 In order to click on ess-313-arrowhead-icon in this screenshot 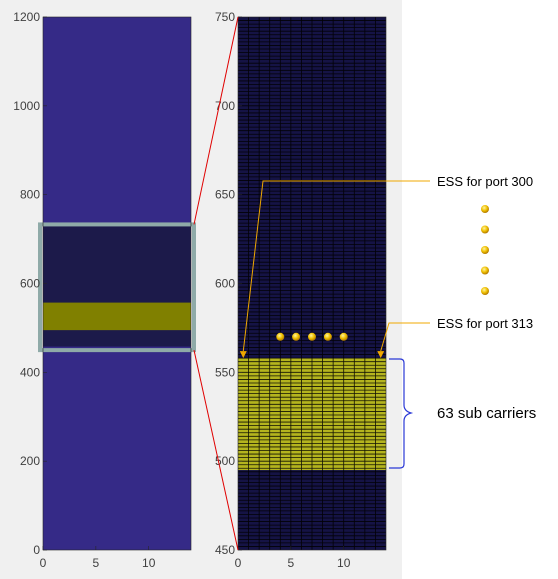, I will do `click(381, 355)`.